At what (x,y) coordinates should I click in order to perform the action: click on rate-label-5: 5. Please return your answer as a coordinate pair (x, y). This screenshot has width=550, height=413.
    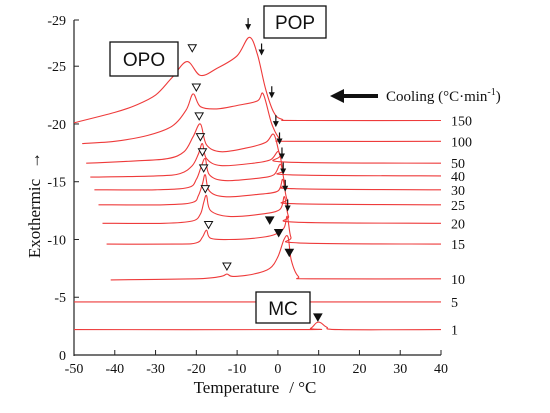
    Looking at the image, I should click on (454, 303).